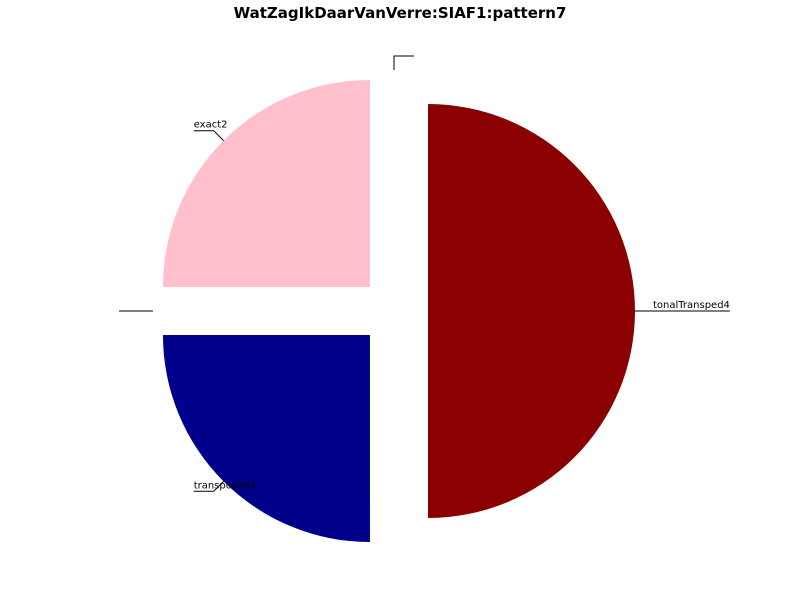  What do you see at coordinates (400, 13) in the screenshot?
I see `chart-title: WatZagIkDaarVanVerre:SIAF1:pattern7` at bounding box center [400, 13].